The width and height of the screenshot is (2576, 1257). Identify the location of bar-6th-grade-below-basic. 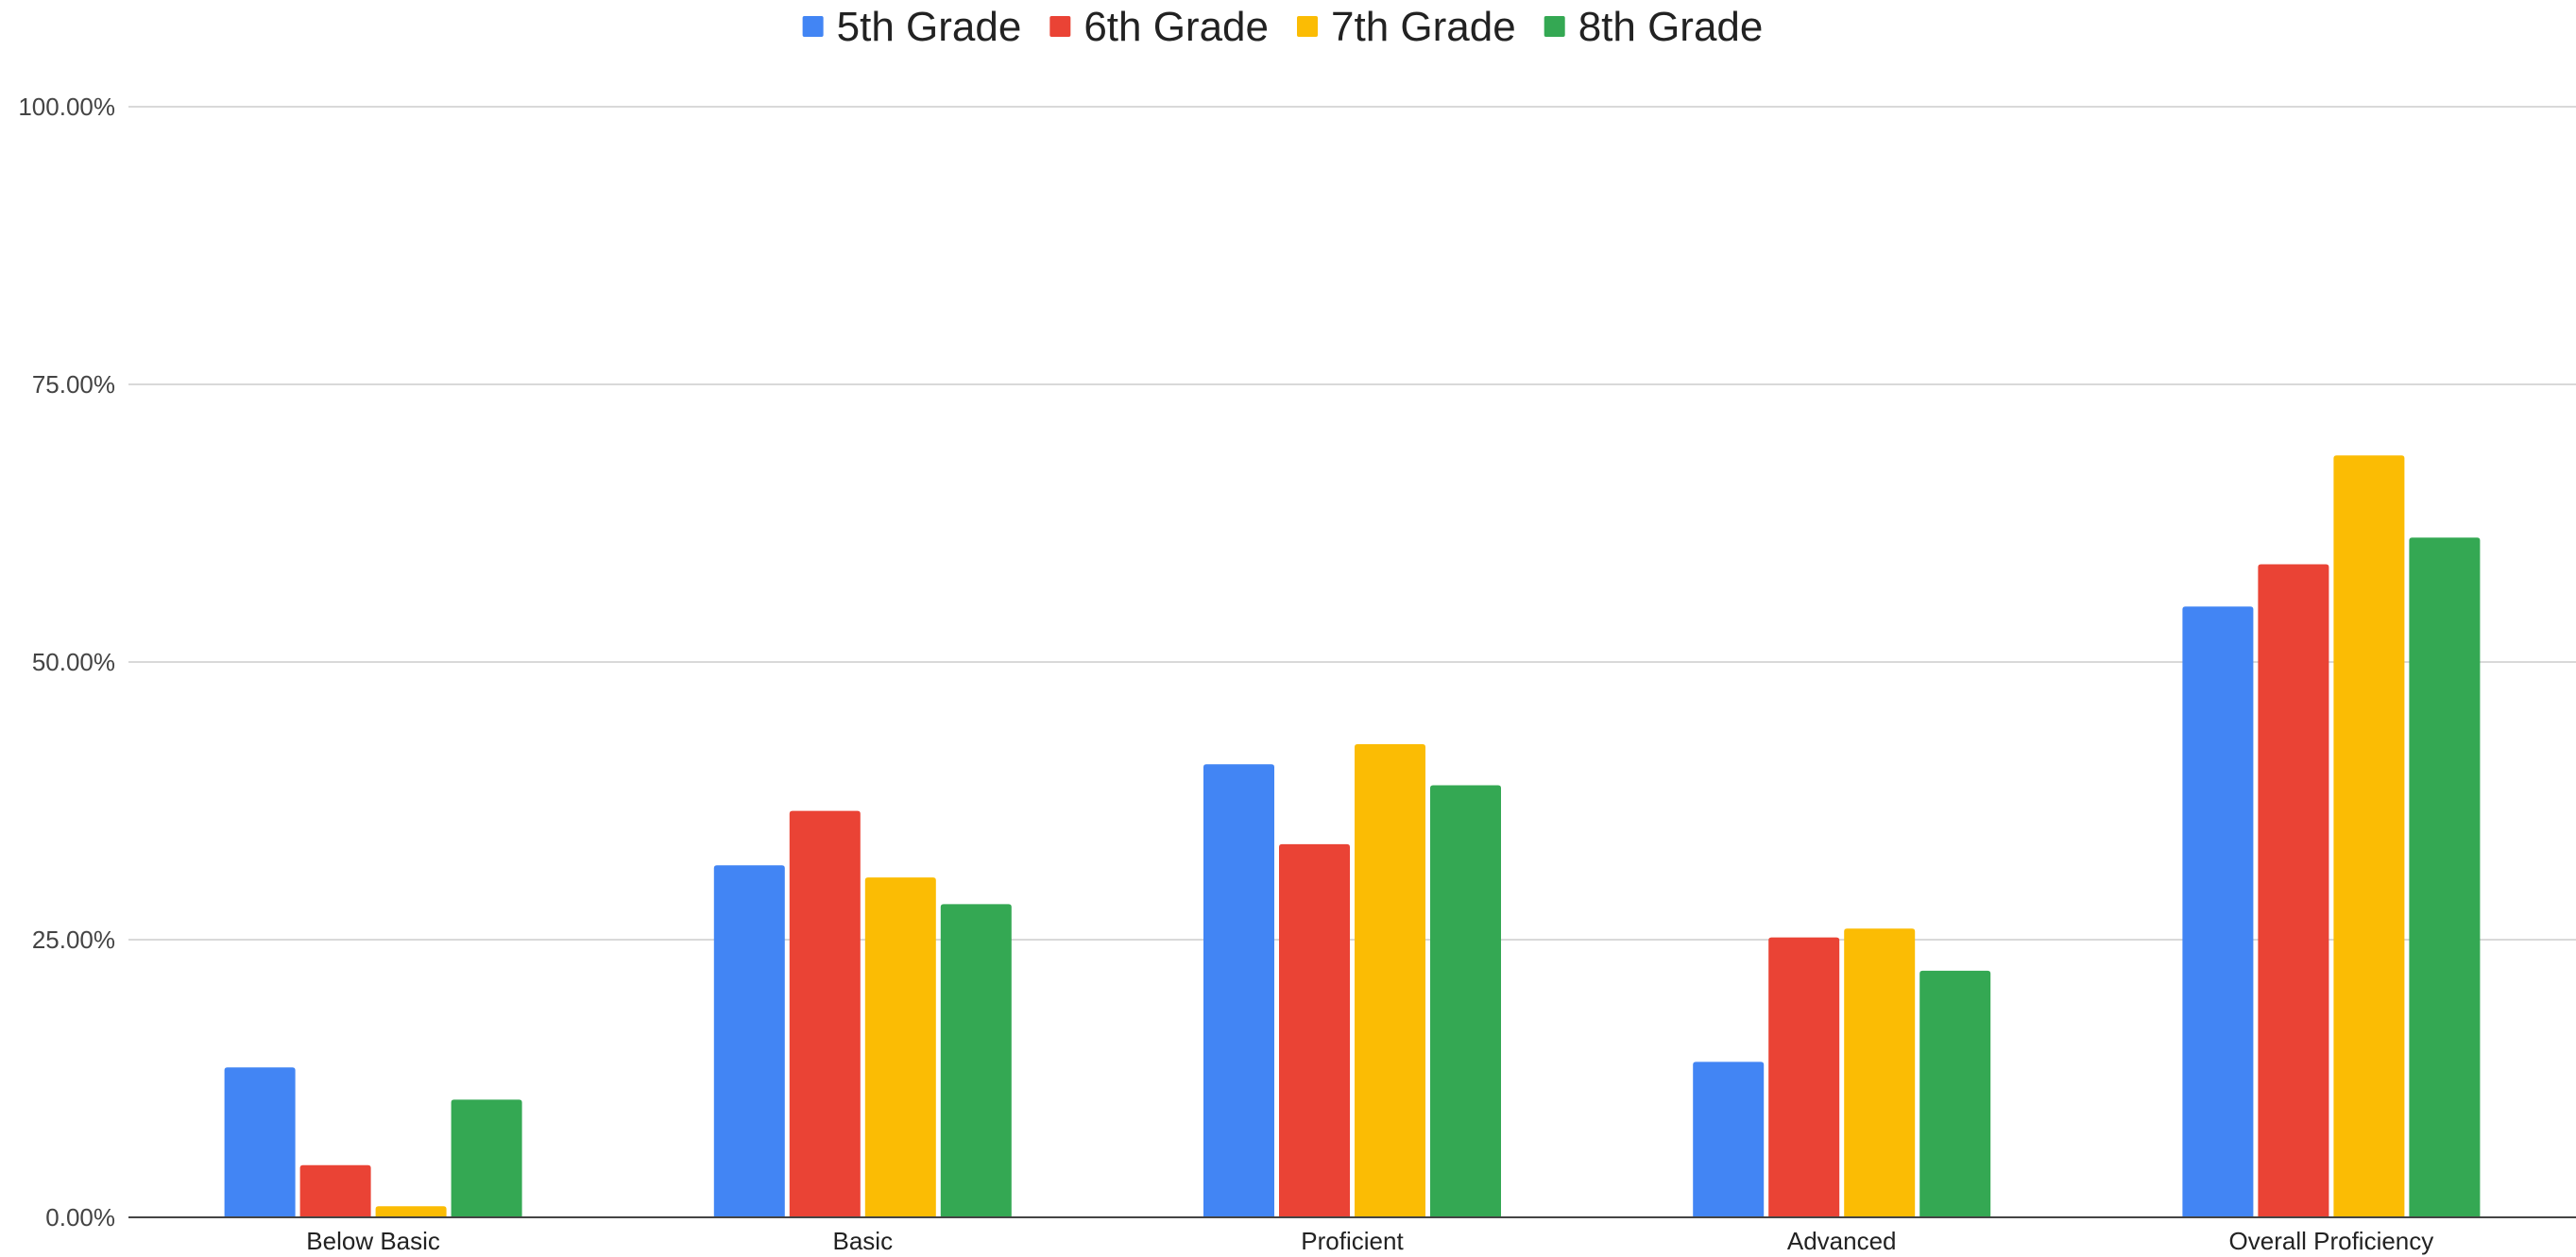
(335, 1190).